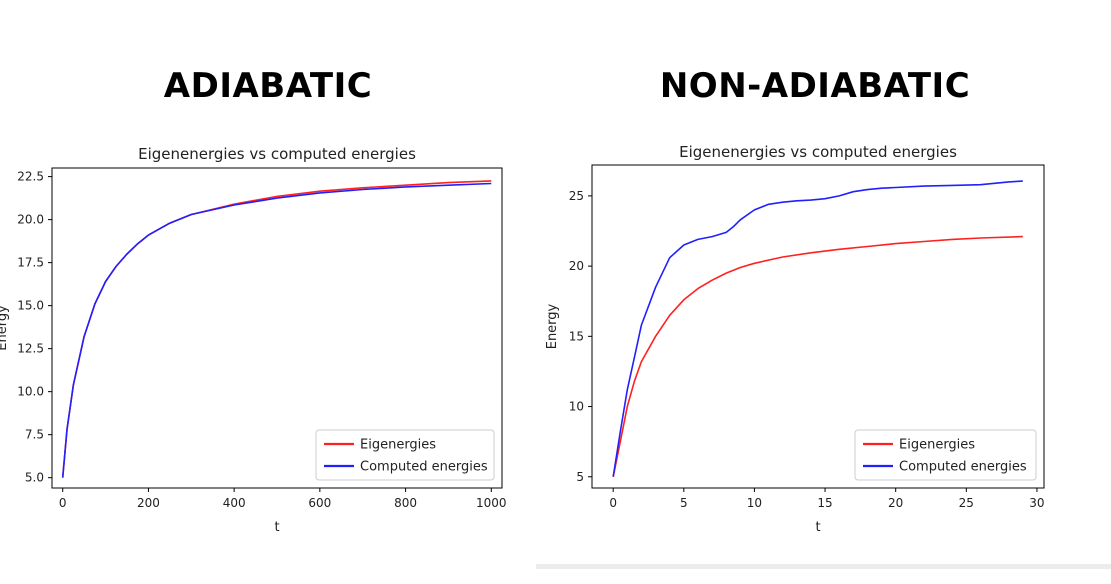  I want to click on y-tick-label: 15.0, so click(30, 306).